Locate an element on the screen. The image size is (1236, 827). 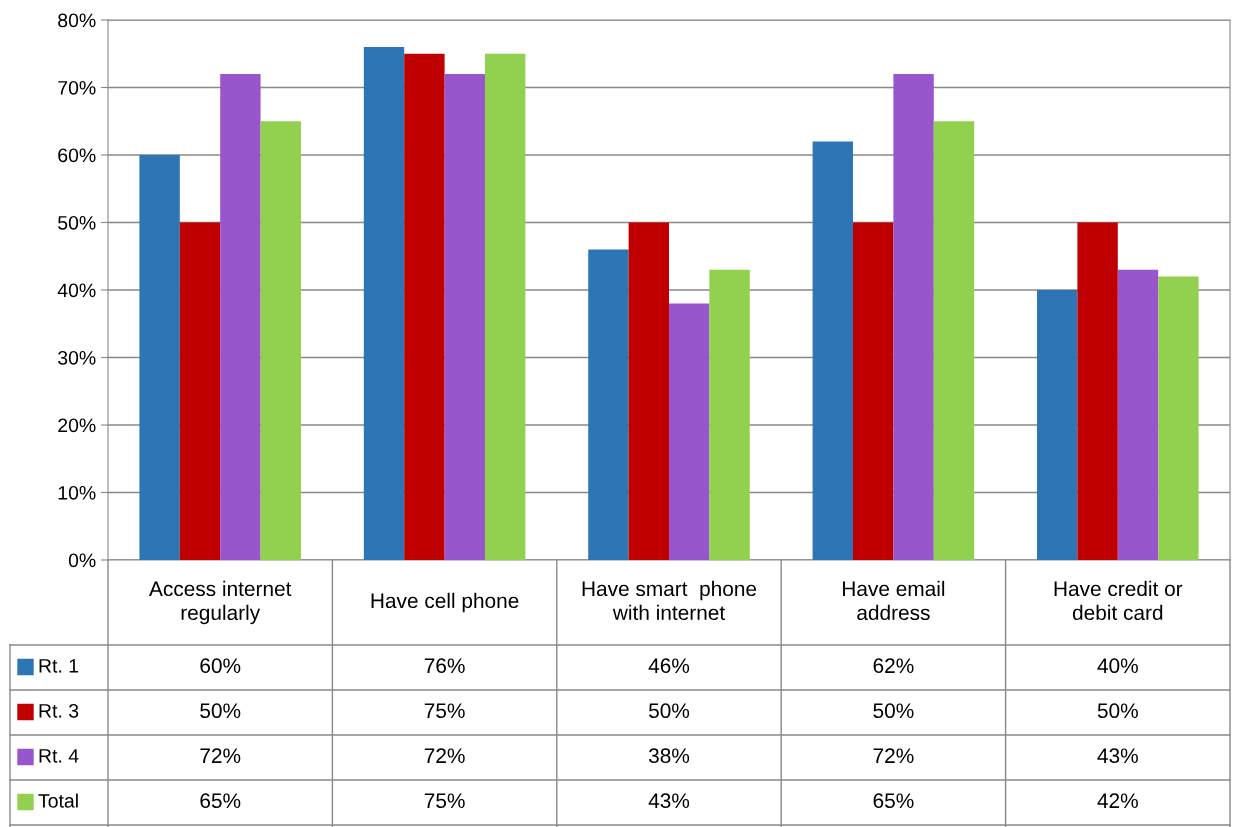
data-label: 62% is located at coordinates (893, 666).